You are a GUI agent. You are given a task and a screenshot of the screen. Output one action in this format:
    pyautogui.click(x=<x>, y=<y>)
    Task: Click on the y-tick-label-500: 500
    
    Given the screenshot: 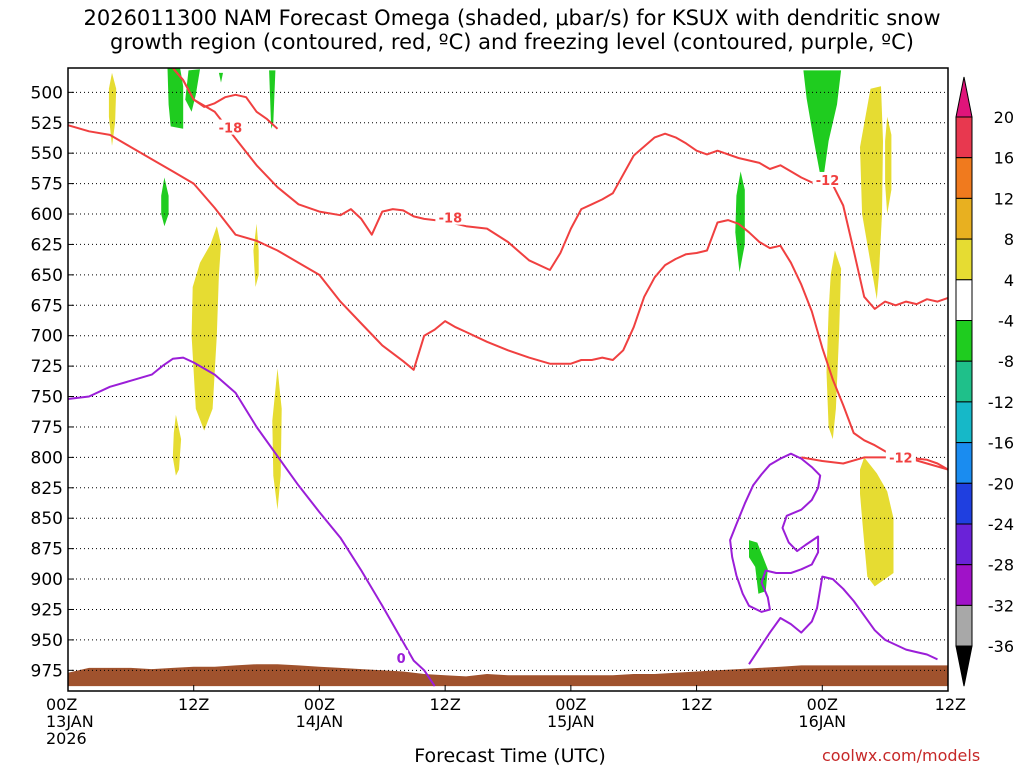 What is the action you would take?
    pyautogui.click(x=47, y=93)
    